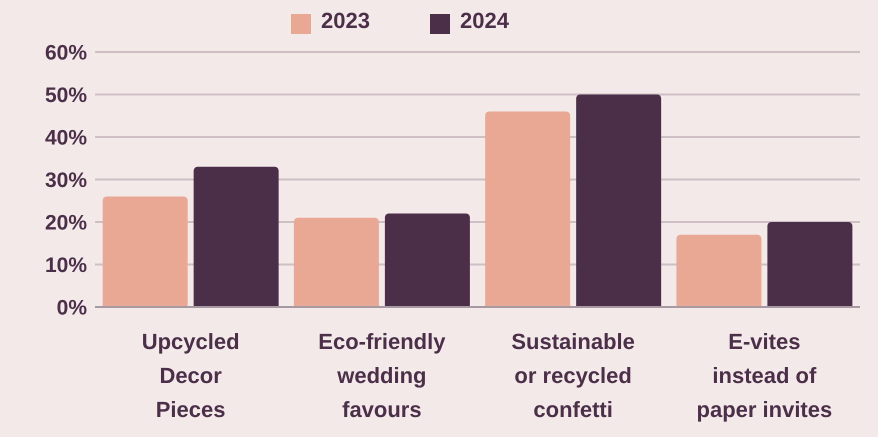  Describe the element at coordinates (484, 20) in the screenshot. I see `legend-label: 2024` at that location.